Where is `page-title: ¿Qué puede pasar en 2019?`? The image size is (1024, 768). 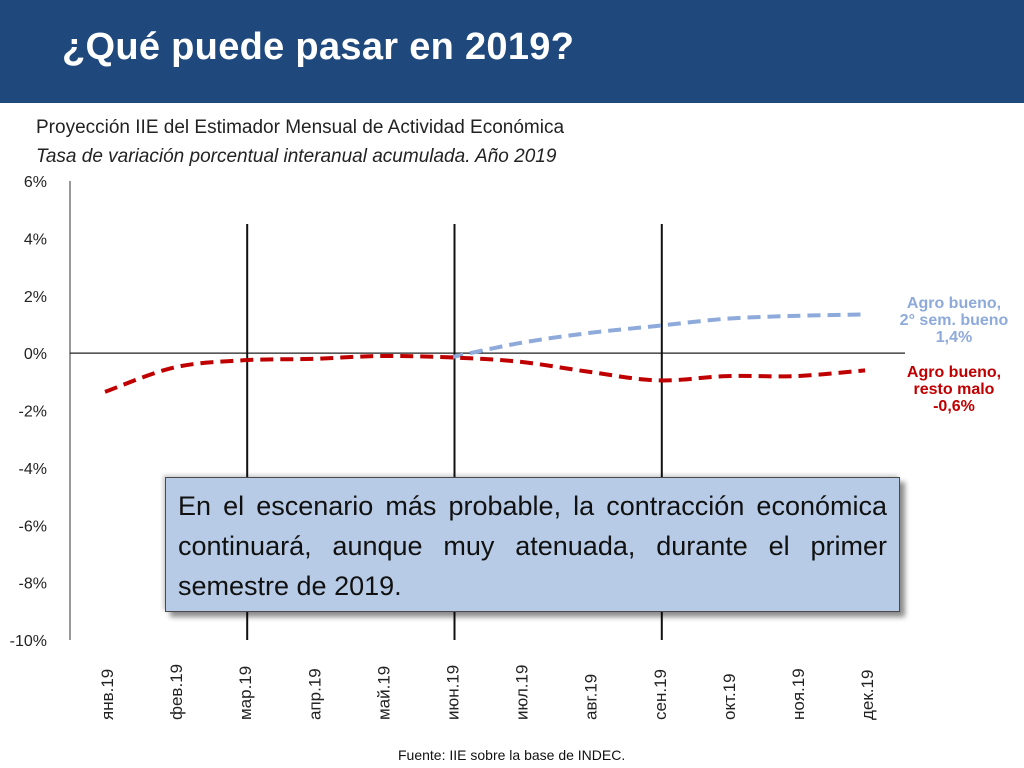
page-title: ¿Qué puede pasar en 2019? is located at coordinates (318, 47).